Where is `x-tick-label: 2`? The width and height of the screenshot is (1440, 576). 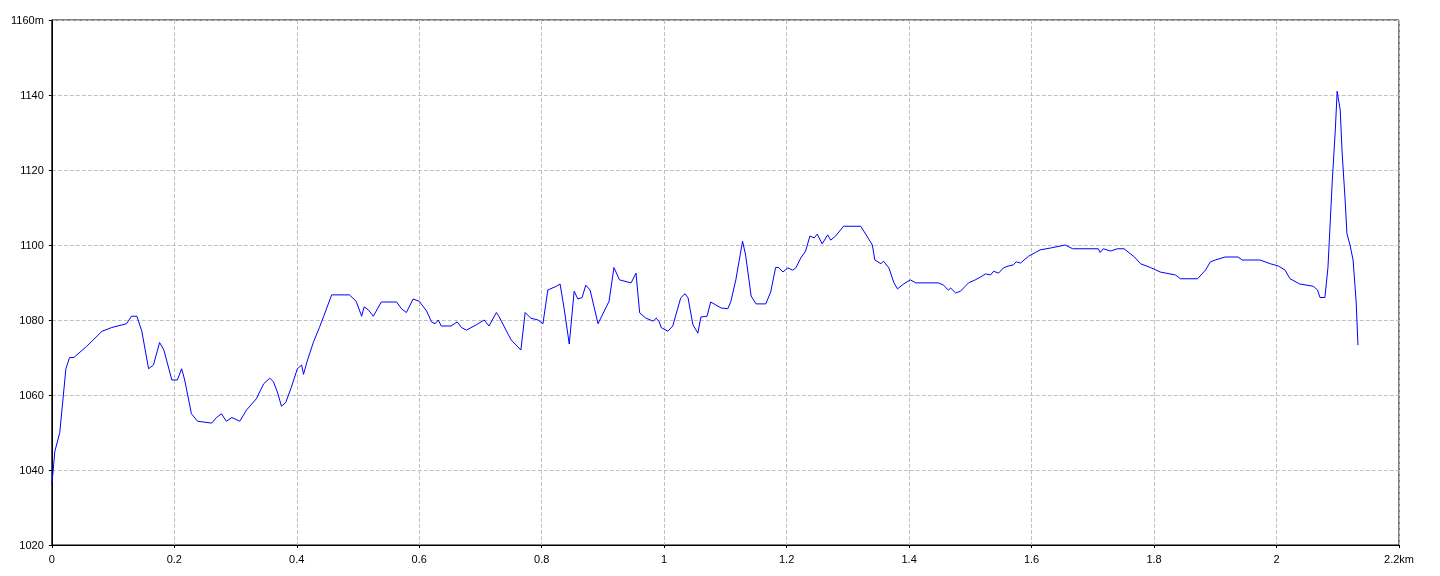
x-tick-label: 2 is located at coordinates (1276, 558).